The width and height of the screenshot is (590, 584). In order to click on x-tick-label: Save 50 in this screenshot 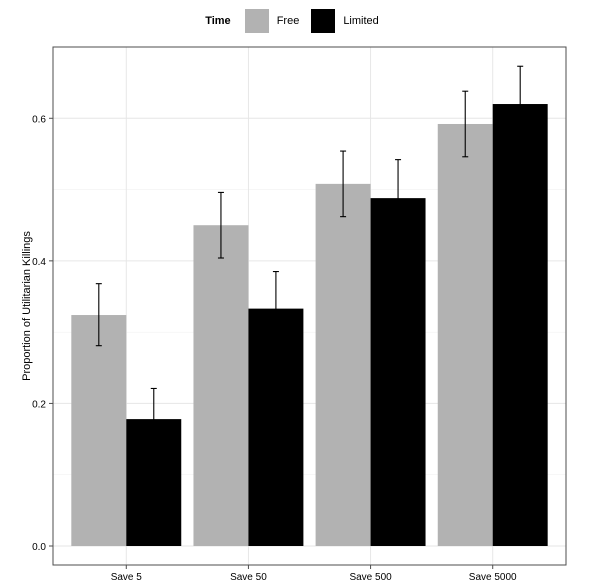, I will do `click(248, 577)`.